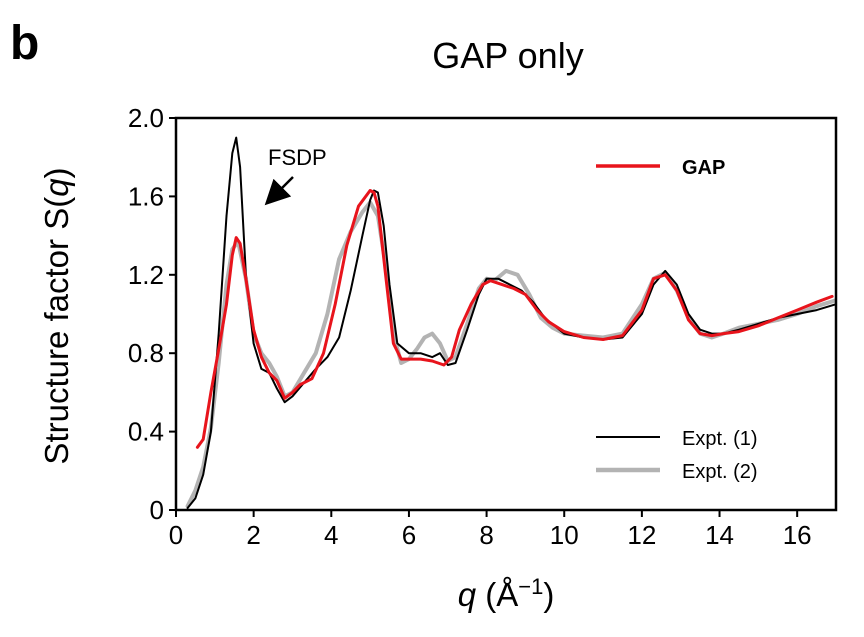 The height and width of the screenshot is (637, 864). Describe the element at coordinates (56, 315) in the screenshot. I see `y-axis-label: Structure factor S(q)` at that location.